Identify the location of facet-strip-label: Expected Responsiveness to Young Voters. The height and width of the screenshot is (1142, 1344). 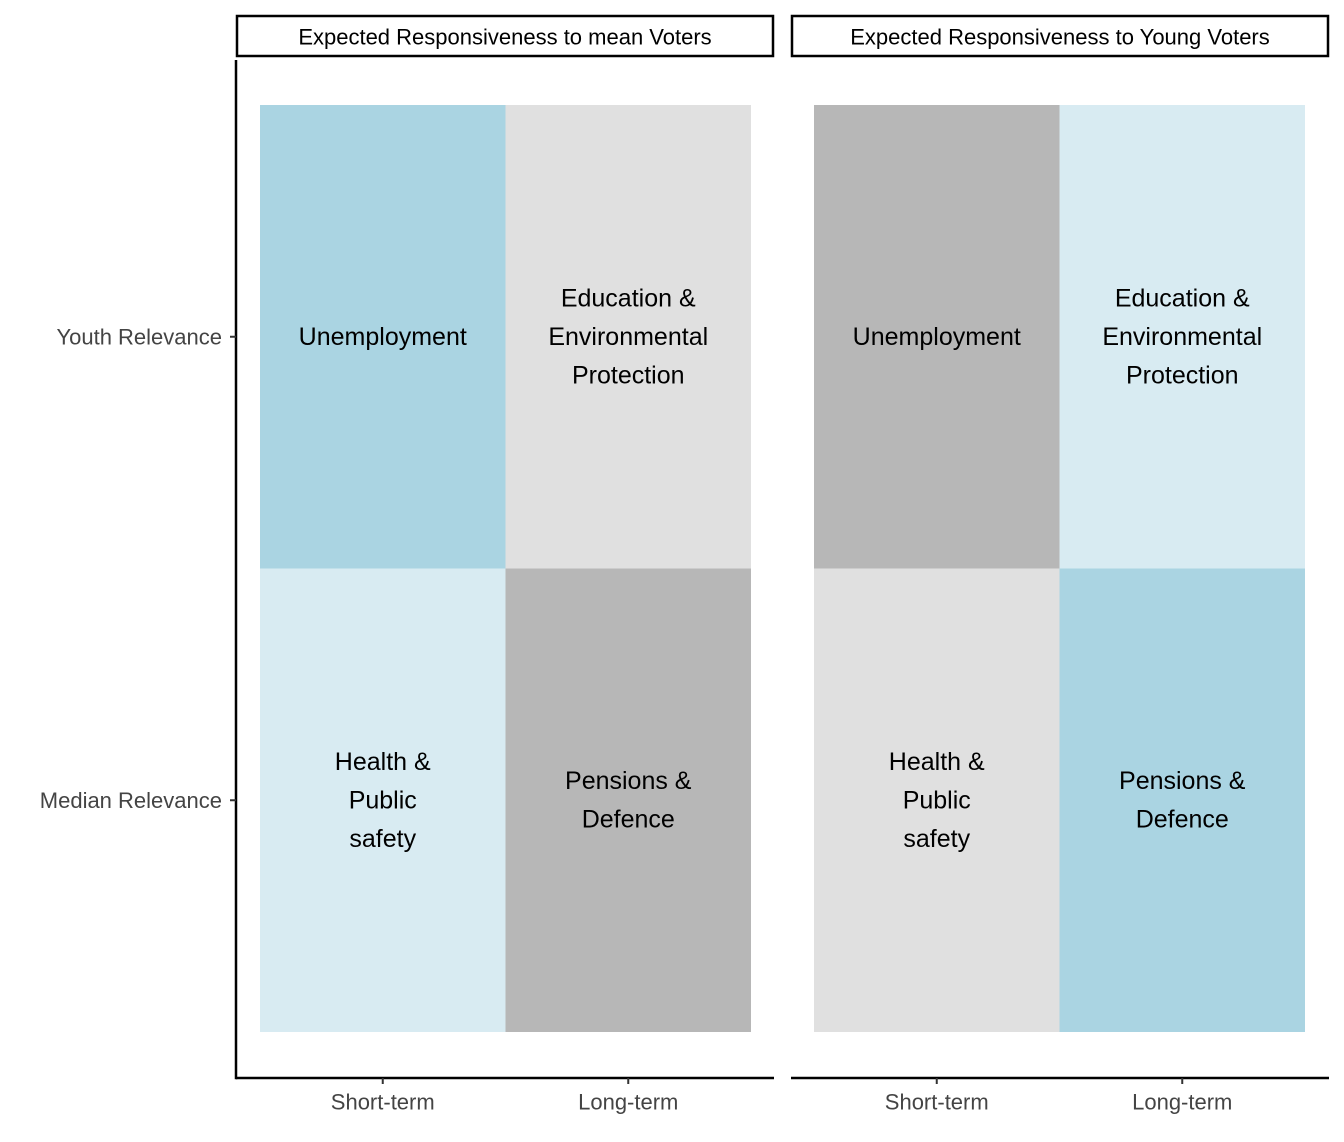
(1060, 37).